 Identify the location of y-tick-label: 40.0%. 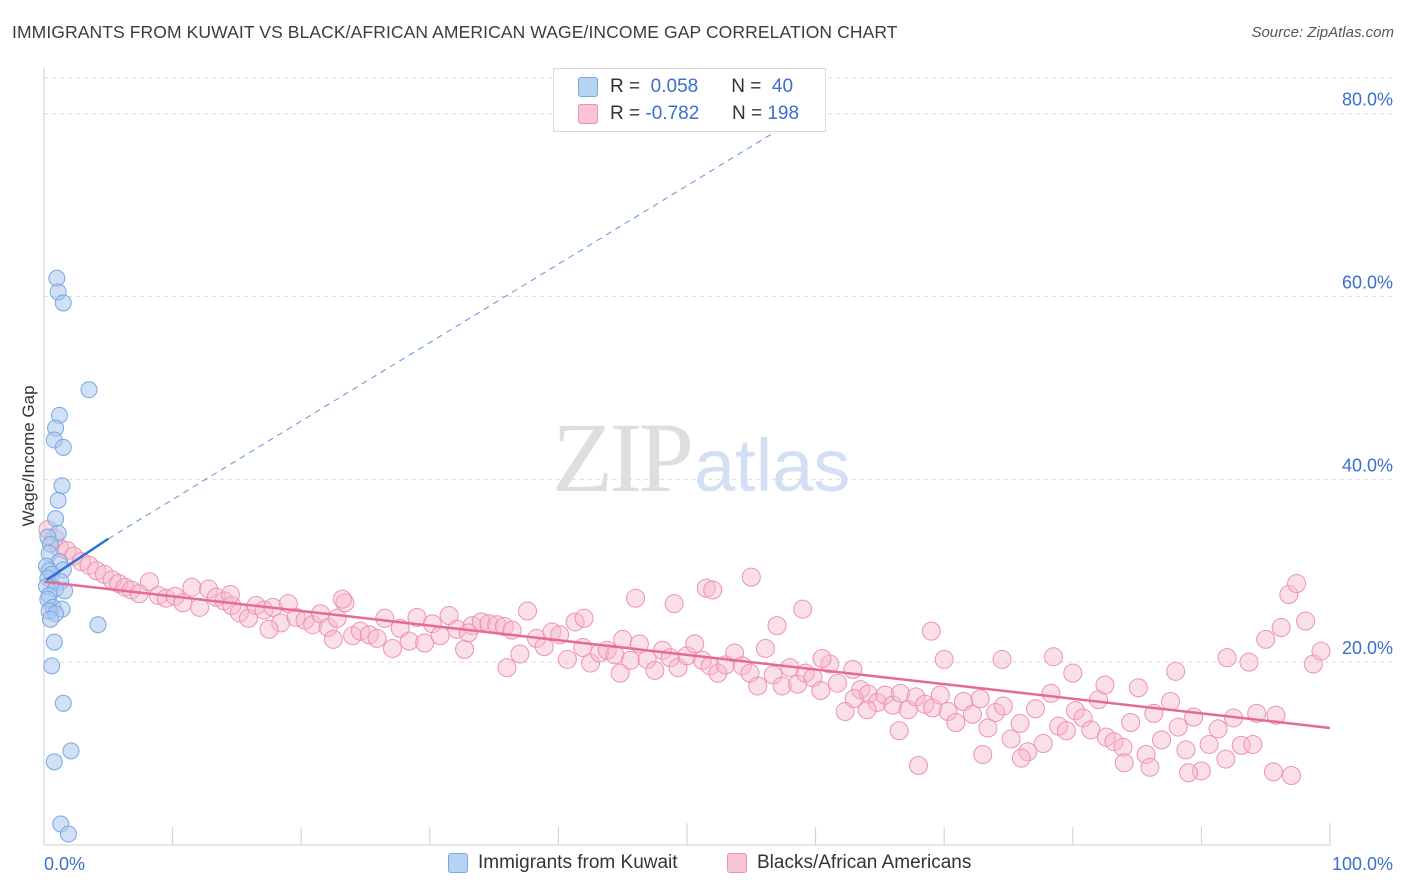
(1367, 465).